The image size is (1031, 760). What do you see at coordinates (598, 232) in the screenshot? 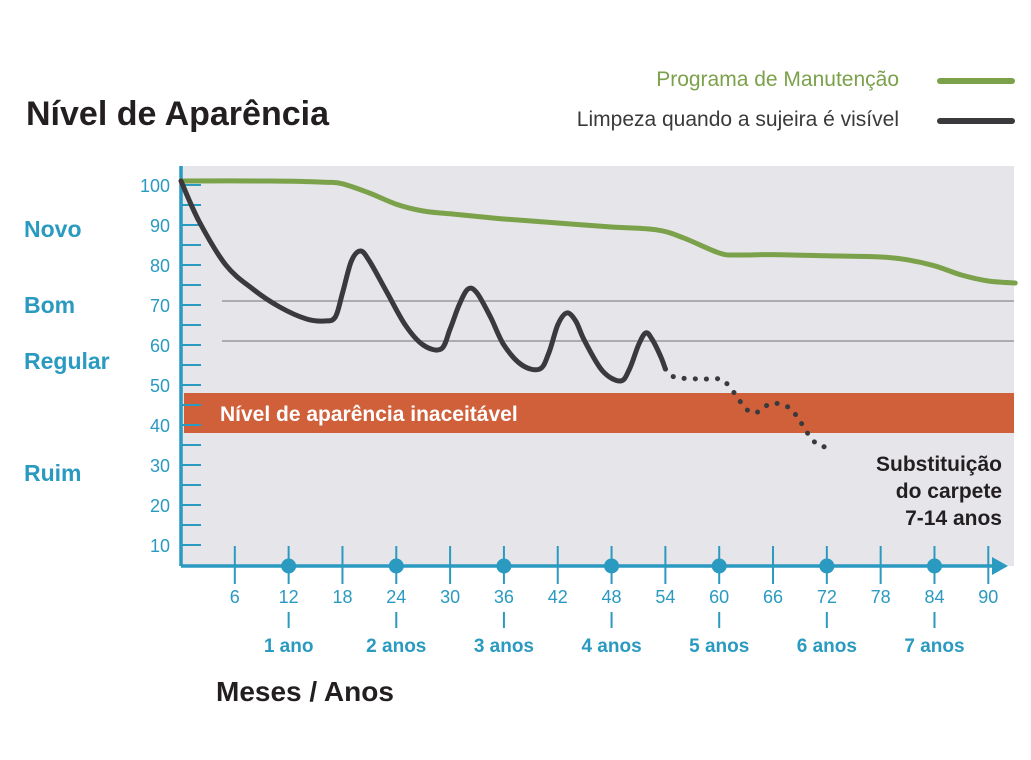
I see `series-line-maintenance` at bounding box center [598, 232].